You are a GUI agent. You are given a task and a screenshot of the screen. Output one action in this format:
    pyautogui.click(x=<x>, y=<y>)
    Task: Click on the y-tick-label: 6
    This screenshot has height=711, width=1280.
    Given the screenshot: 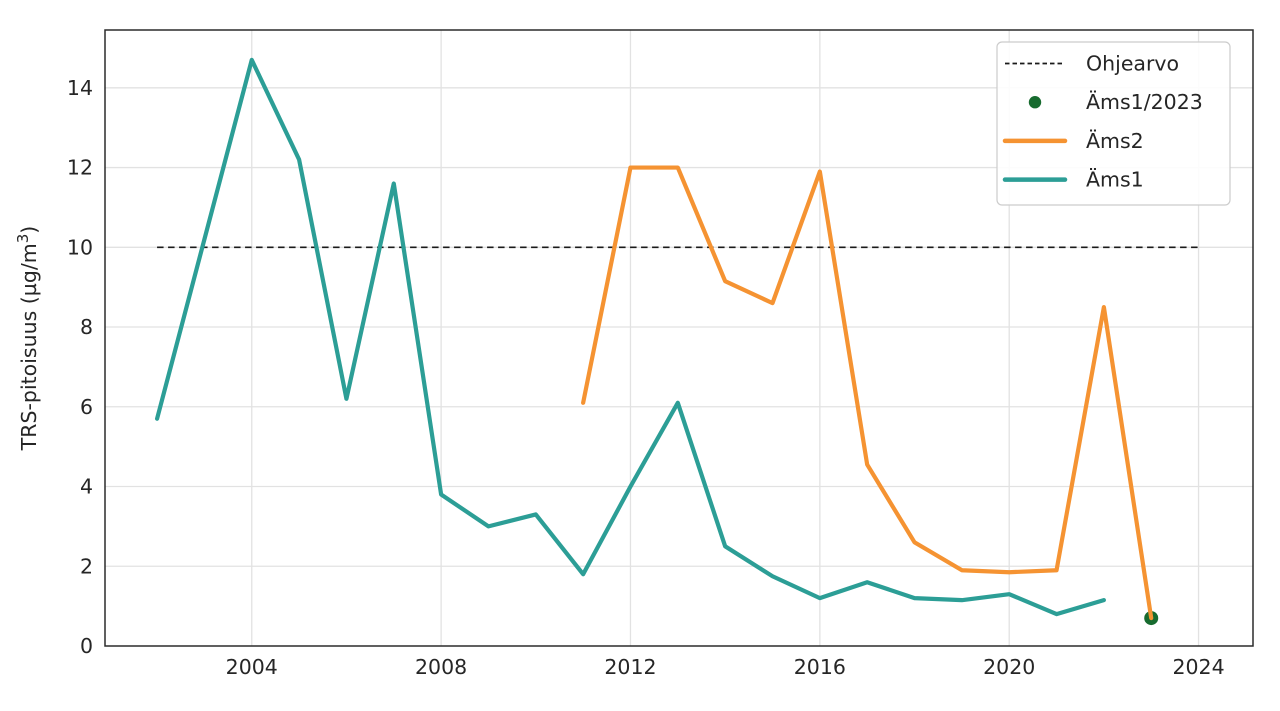 What is the action you would take?
    pyautogui.click(x=86, y=407)
    